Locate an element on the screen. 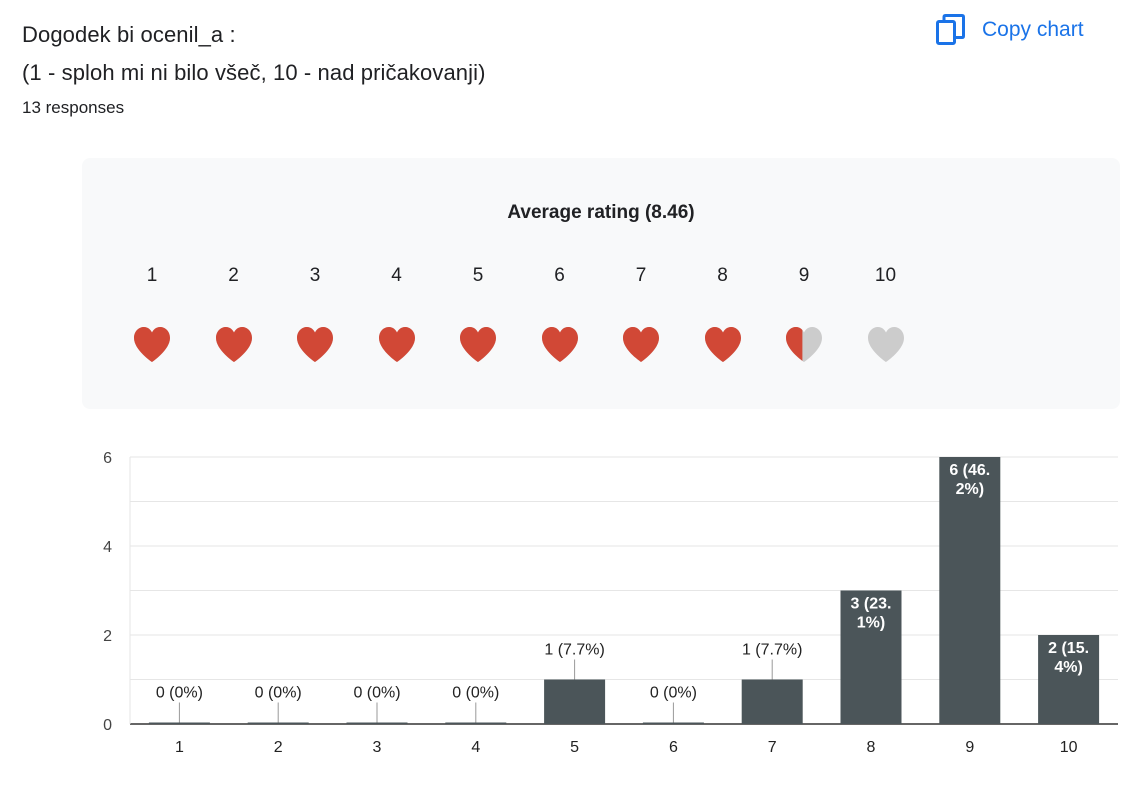 This screenshot has width=1134, height=812. rating-scale-label: 8 is located at coordinates (722, 275).